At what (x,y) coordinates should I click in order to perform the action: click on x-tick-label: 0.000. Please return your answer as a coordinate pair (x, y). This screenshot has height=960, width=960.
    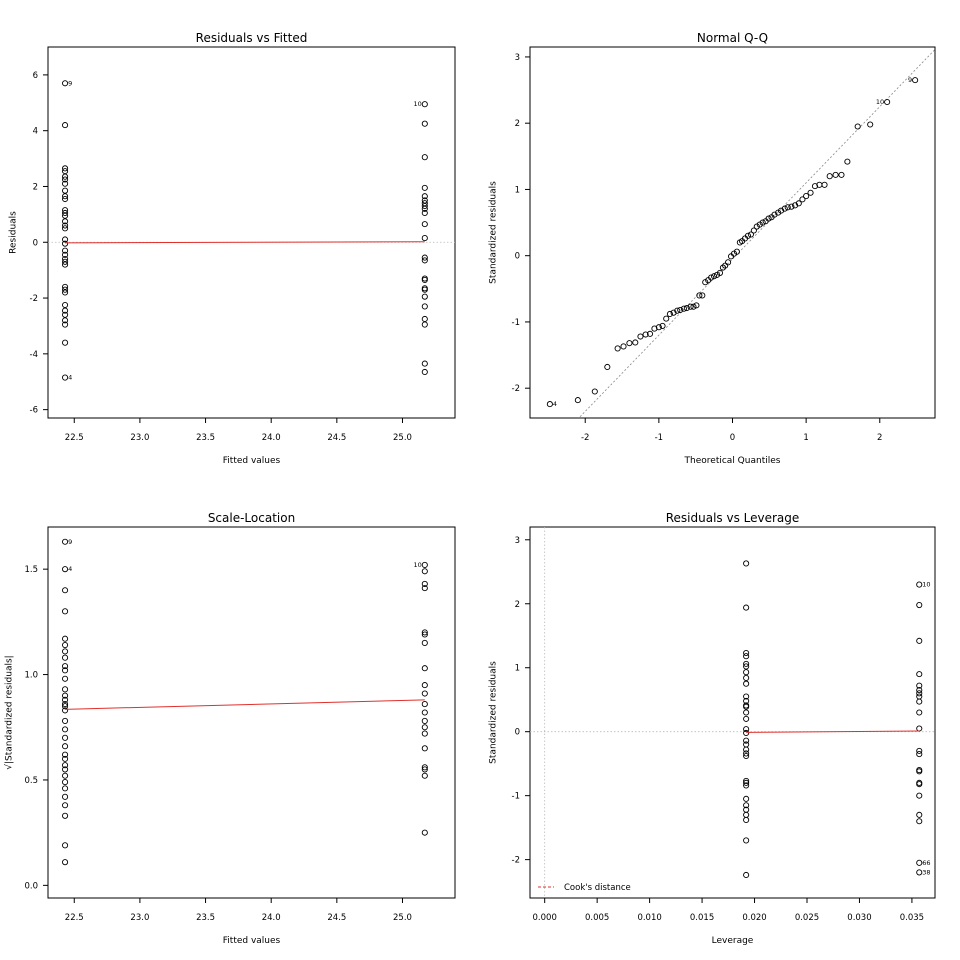
    Looking at the image, I should click on (545, 918).